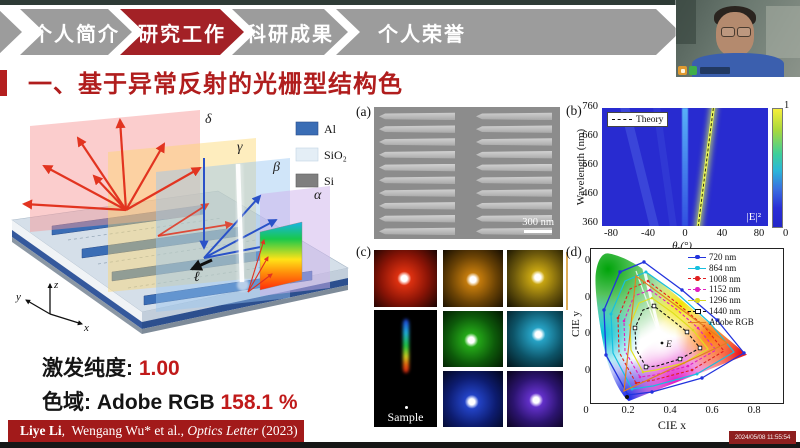 This screenshot has width=800, height=448. Describe the element at coordinates (787, 105) in the screenshot. I see `colorbar-max-label: 1` at that location.